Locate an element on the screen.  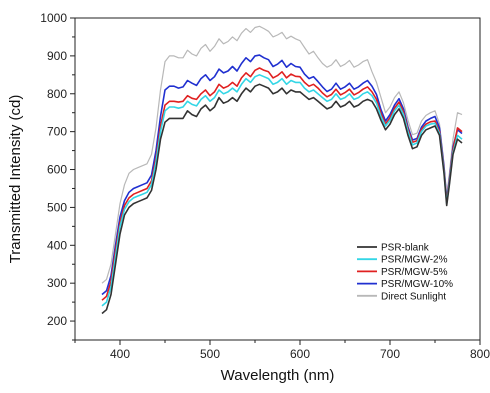
y-tick-label: 500 is located at coordinates (57, 207).